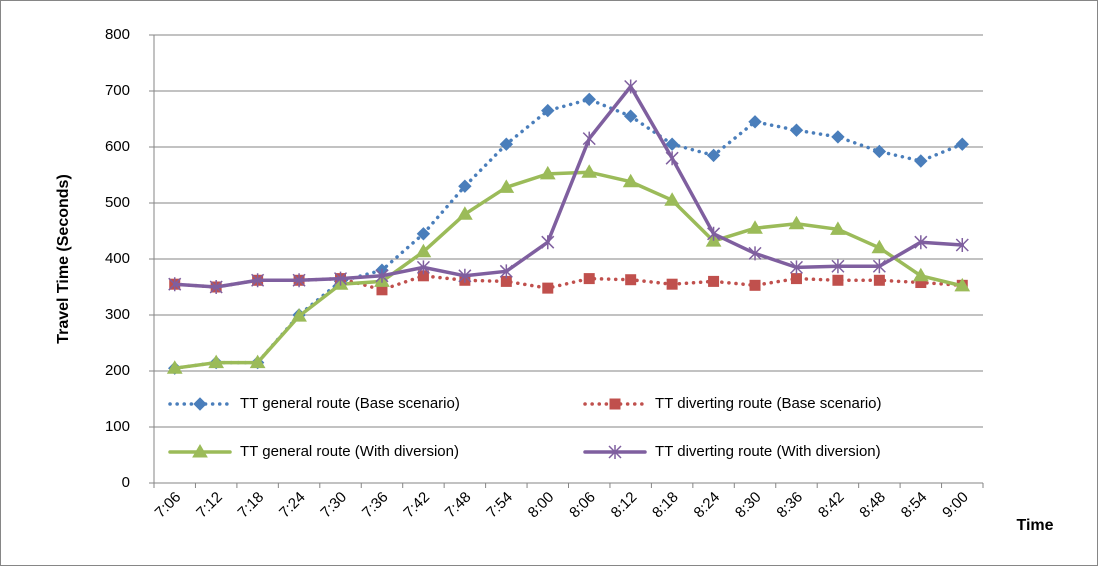 This screenshot has width=1098, height=566. I want to click on y-tick-label: 200, so click(117, 370).